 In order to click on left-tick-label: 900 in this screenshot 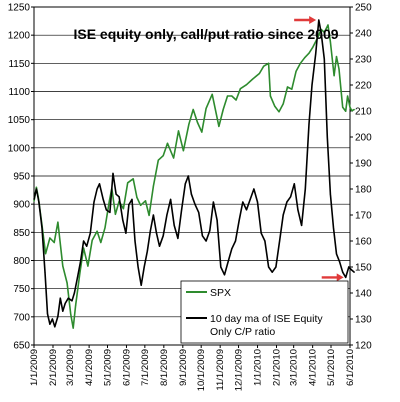, I will do `click(21, 205)`.